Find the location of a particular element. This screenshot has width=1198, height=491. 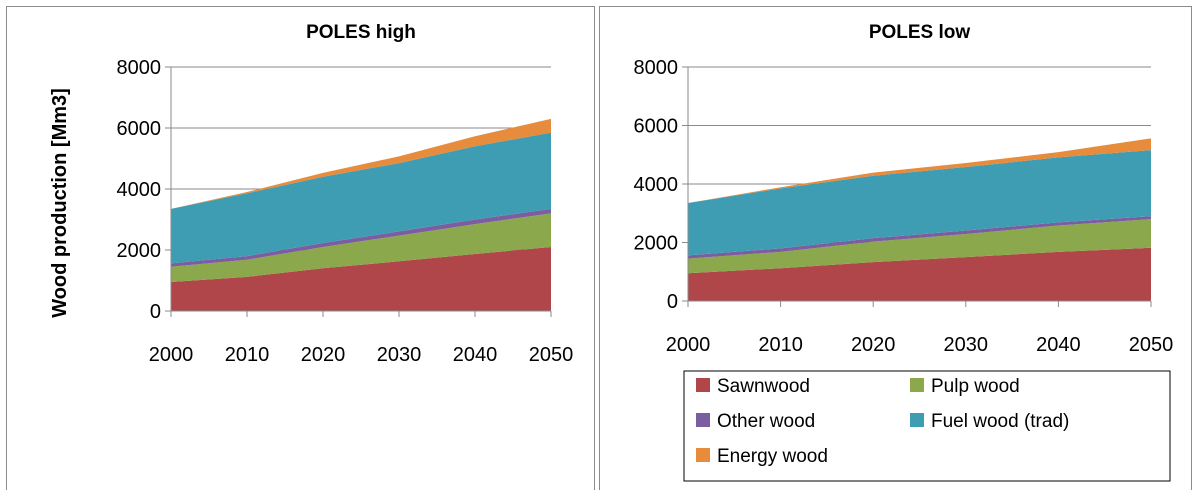

y-axis-label: Wood production [Mm3] is located at coordinates (60, 203).